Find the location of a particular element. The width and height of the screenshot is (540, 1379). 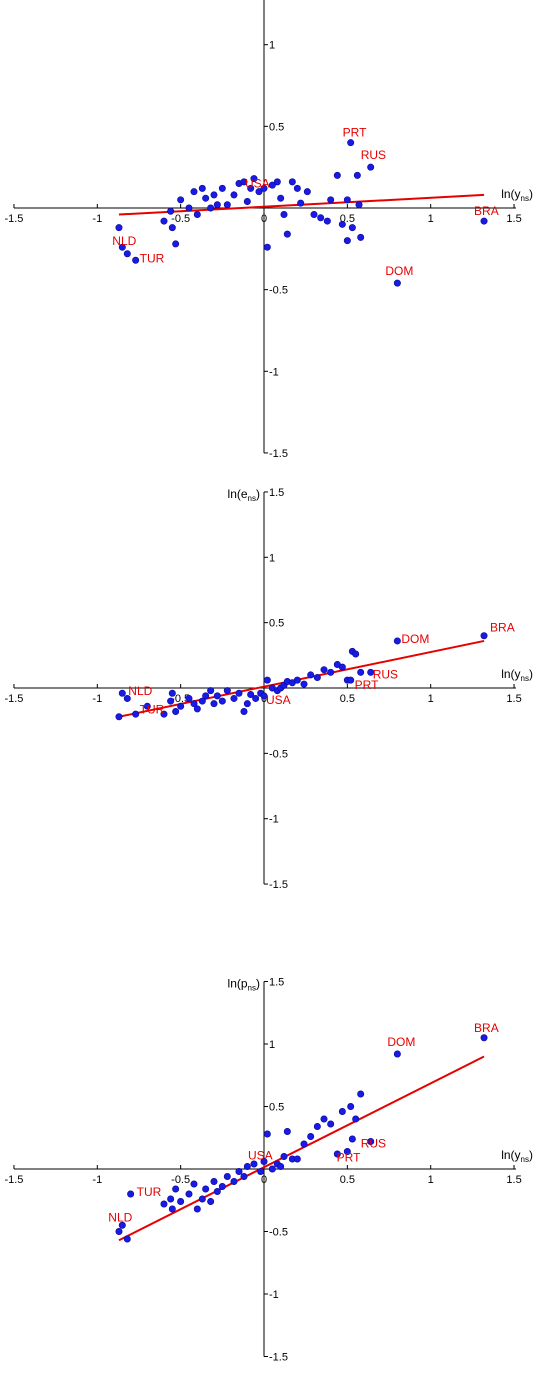

y-axis-label: ln(ens) is located at coordinates (244, 495).